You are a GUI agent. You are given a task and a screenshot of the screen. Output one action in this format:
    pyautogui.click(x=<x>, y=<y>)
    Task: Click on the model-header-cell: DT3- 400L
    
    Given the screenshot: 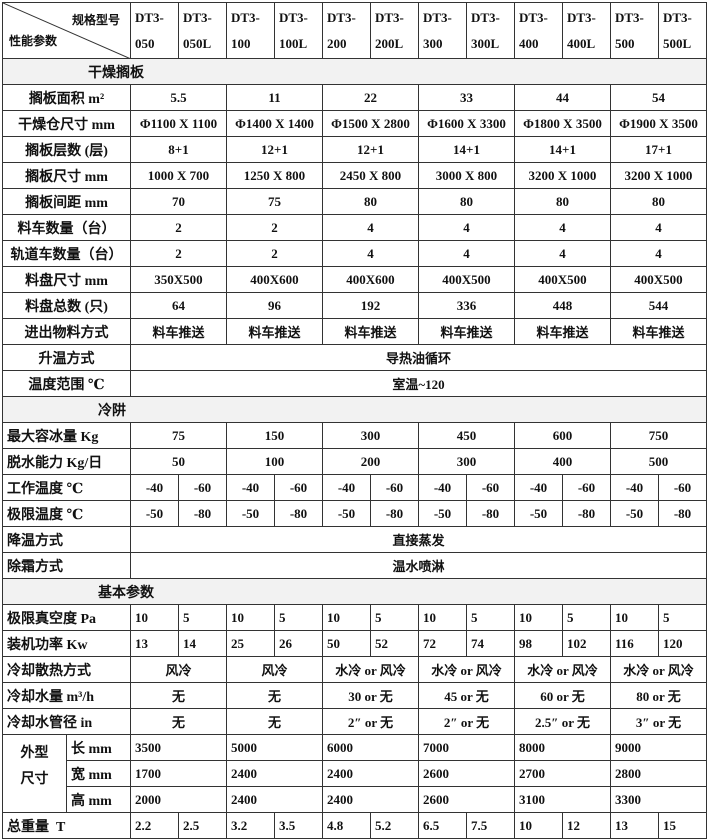 What is the action you would take?
    pyautogui.click(x=586, y=30)
    